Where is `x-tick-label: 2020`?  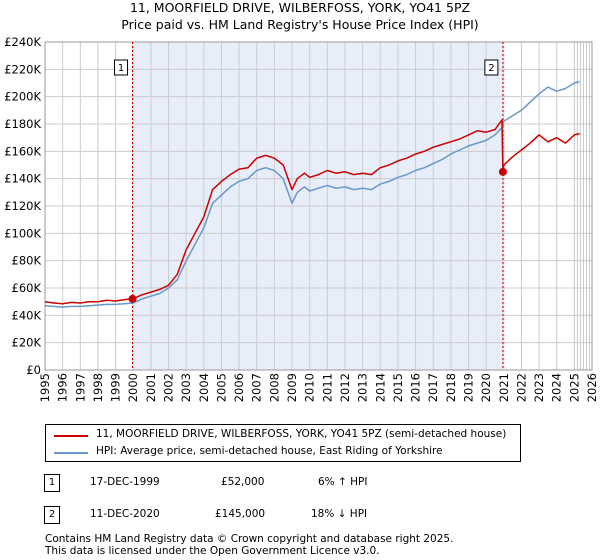 x-tick-label: 2020 is located at coordinates (486, 387).